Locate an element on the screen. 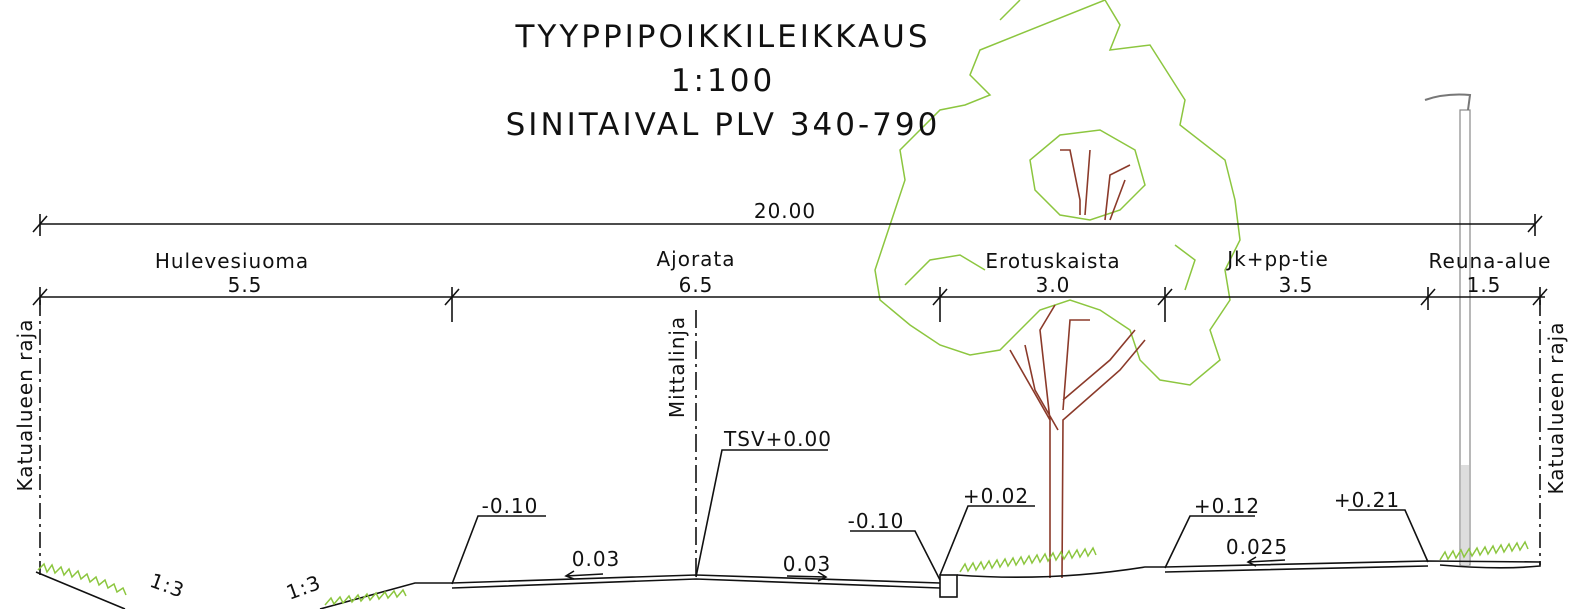 The height and width of the screenshot is (609, 1579). elevation-label: TSV+0.00 is located at coordinates (777, 439).